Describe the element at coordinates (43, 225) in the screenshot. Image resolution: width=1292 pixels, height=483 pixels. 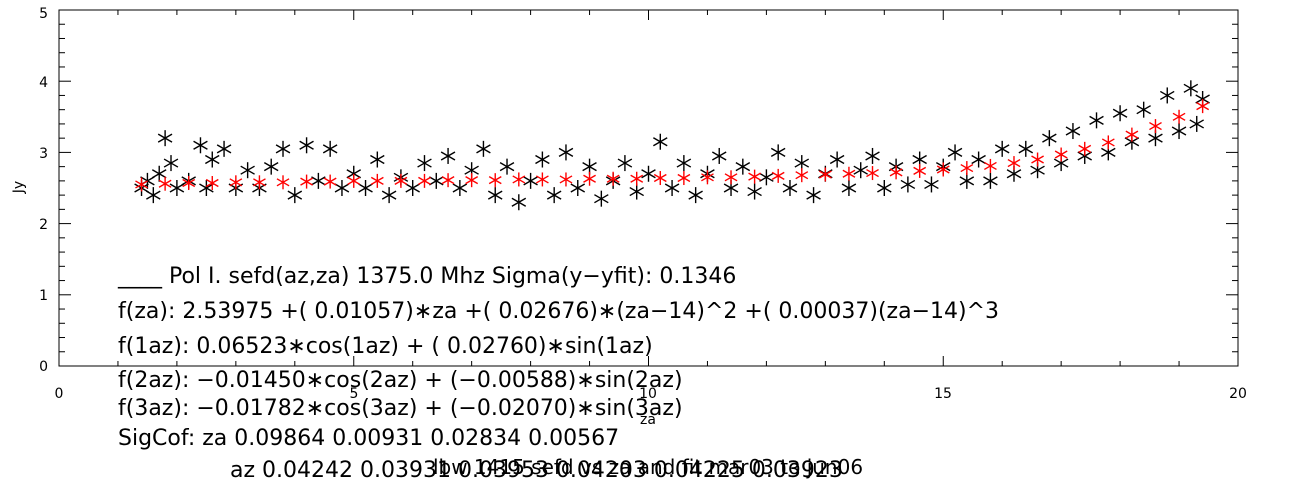
I see `y-tick-label-2: 2` at that location.